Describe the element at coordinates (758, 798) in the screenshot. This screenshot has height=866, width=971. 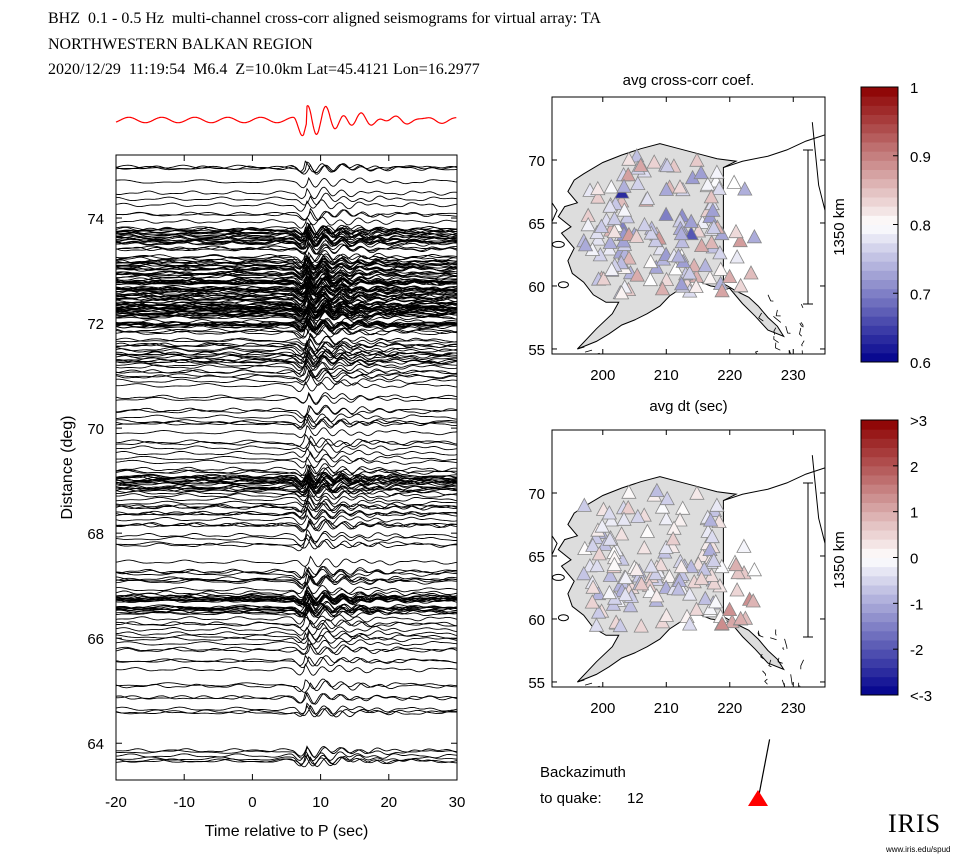
I see `array-marker-icon` at that location.